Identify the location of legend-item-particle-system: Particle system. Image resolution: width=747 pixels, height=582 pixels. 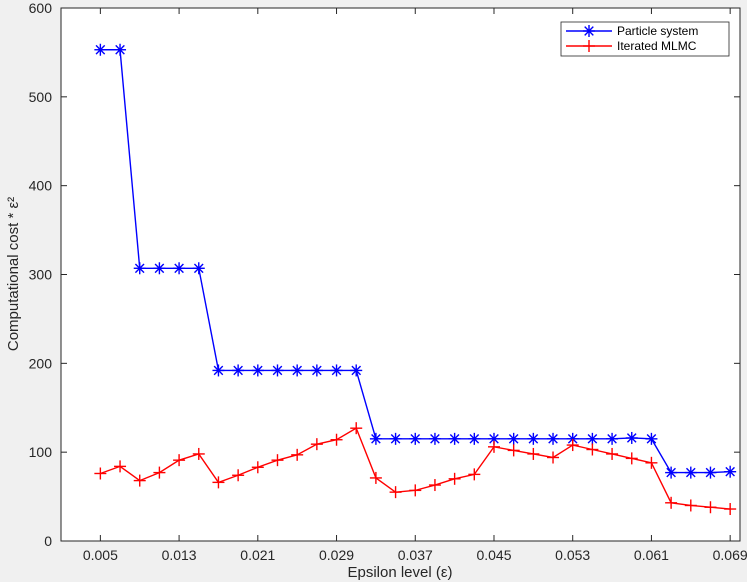
(632, 31).